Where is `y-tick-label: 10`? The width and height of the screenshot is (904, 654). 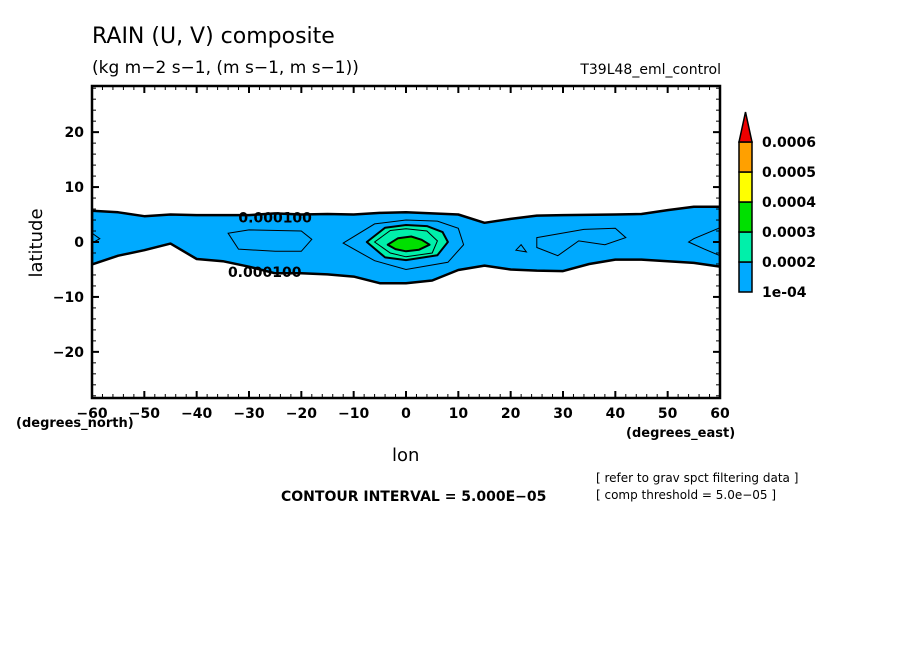
y-tick-label: 10 is located at coordinates (75, 188).